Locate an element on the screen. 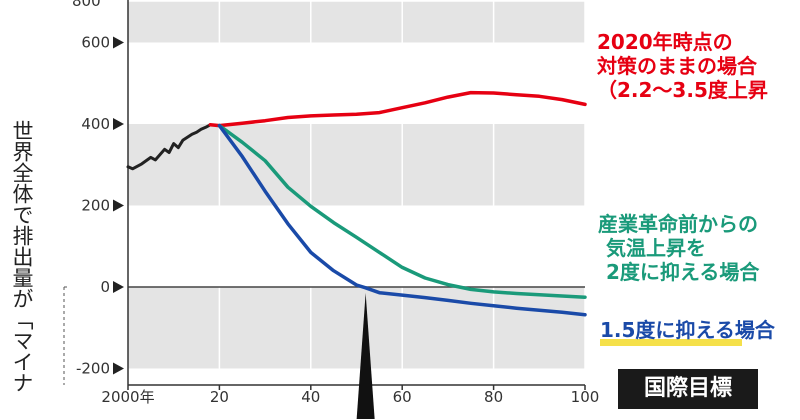 The height and width of the screenshot is (420, 800). negative-region-bracket is located at coordinates (66, 335).